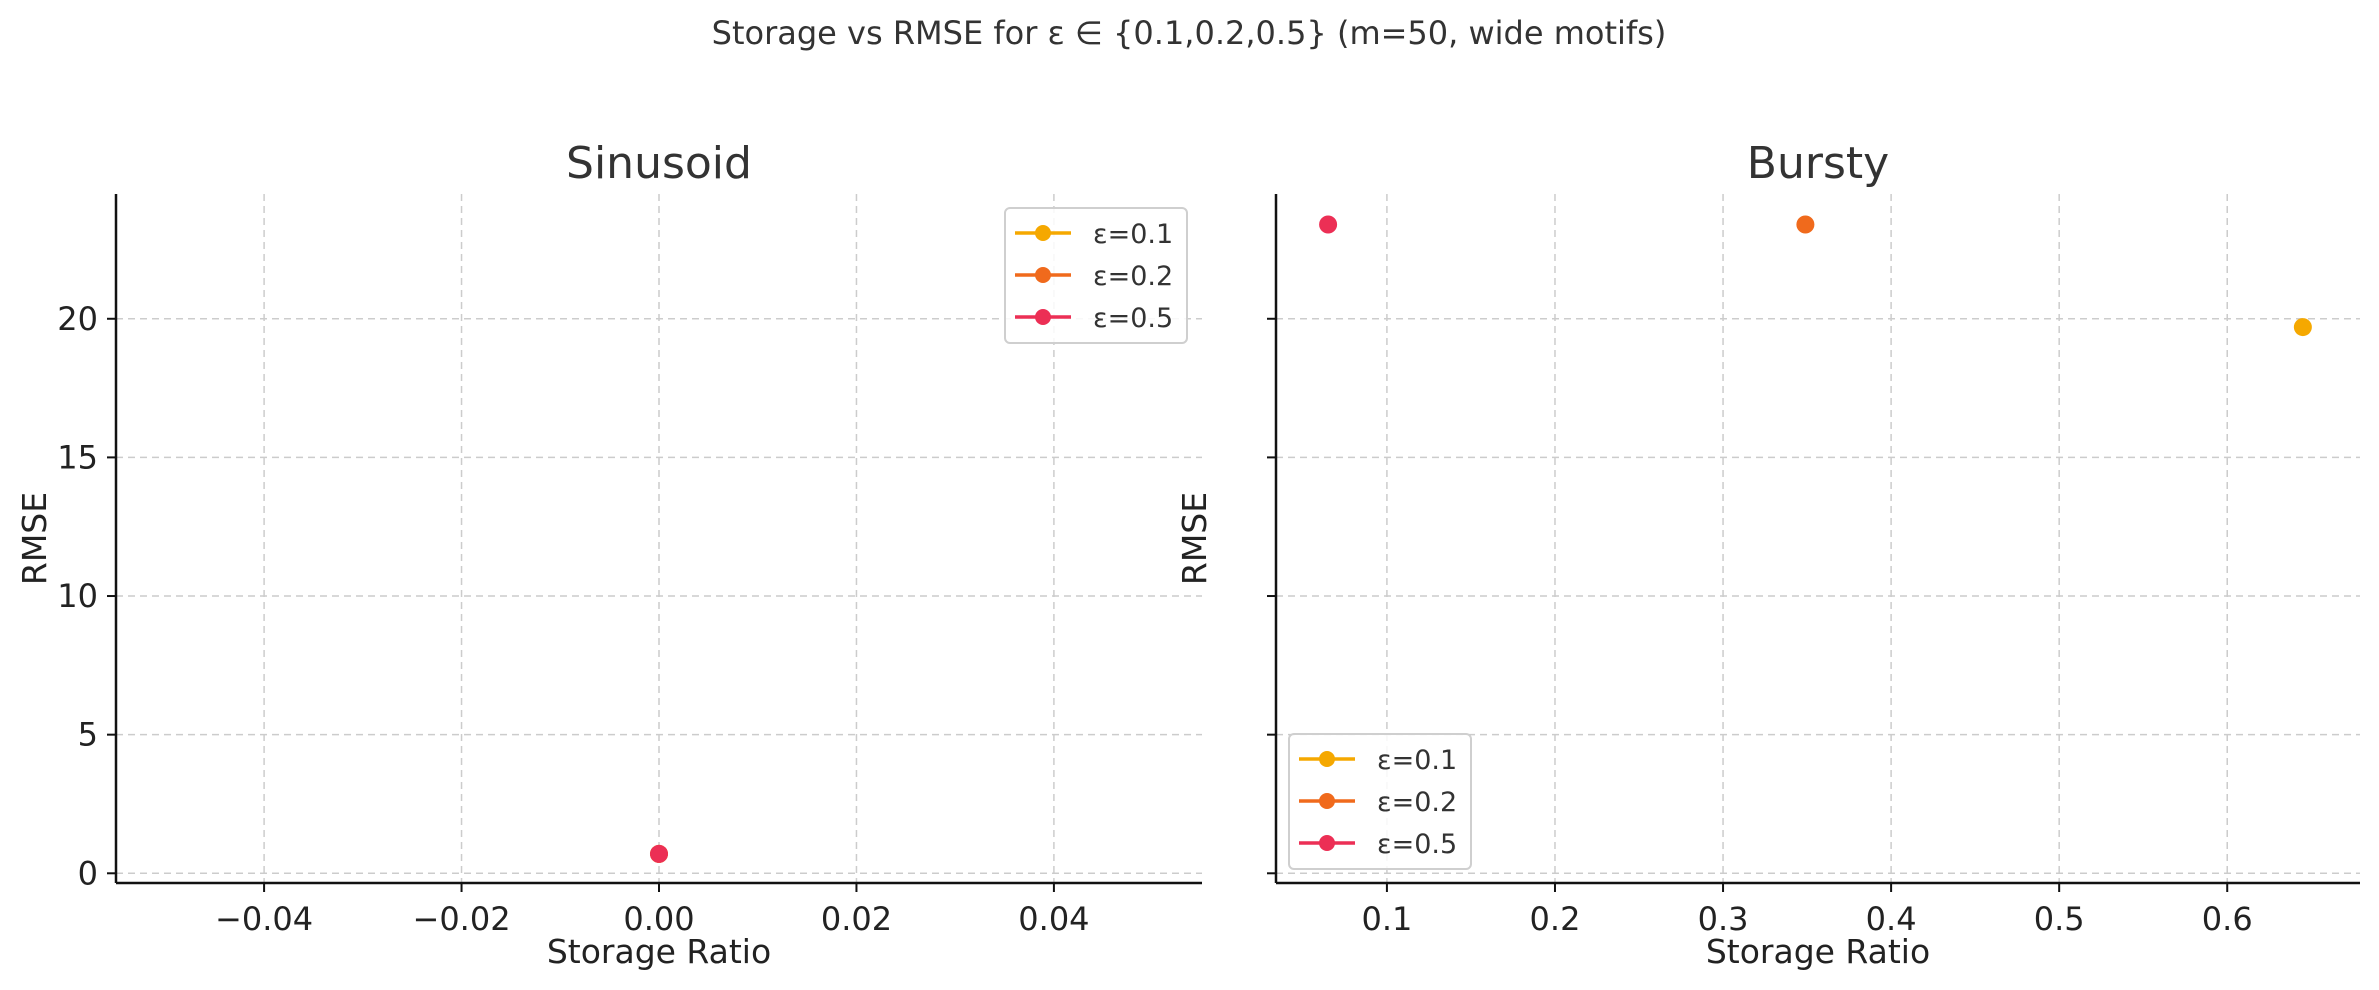 The width and height of the screenshot is (2379, 990). Describe the element at coordinates (1891, 919) in the screenshot. I see `x-tick-label: 0.4` at that location.